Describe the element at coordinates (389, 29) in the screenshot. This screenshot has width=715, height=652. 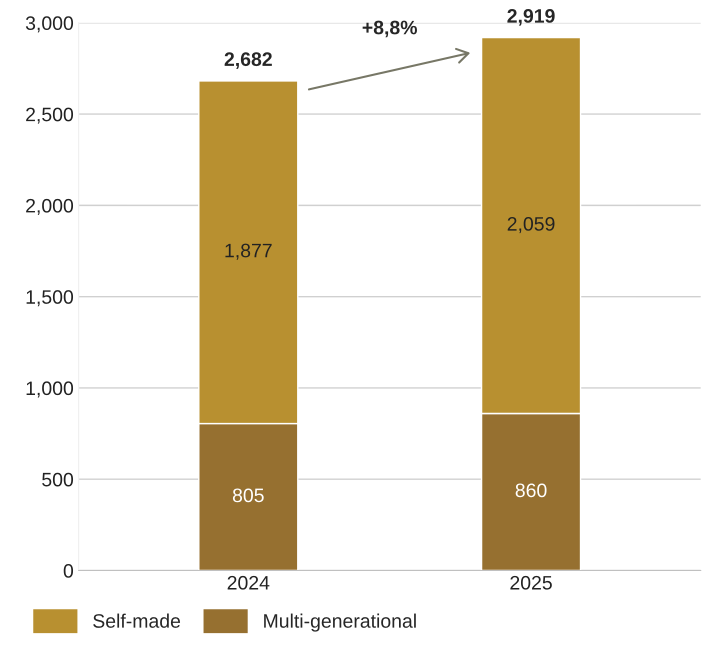
I see `annotation: +8,8%` at that location.